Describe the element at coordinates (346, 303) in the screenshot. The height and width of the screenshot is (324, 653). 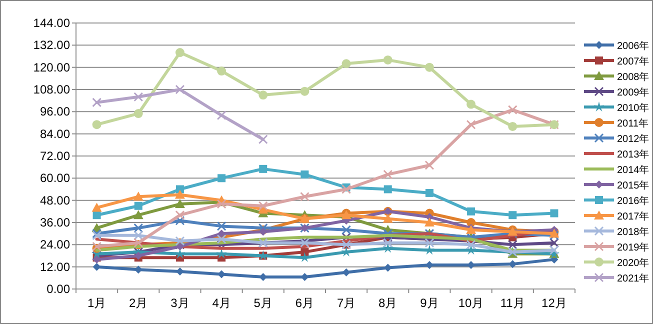
I see `x-tick-label: 7月` at that location.